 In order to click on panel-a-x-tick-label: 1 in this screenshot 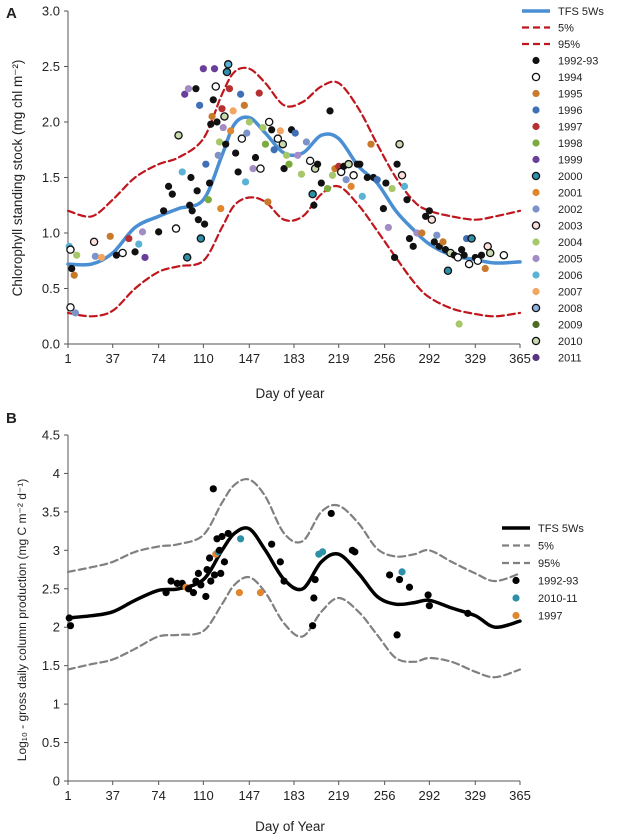, I will do `click(67, 358)`.